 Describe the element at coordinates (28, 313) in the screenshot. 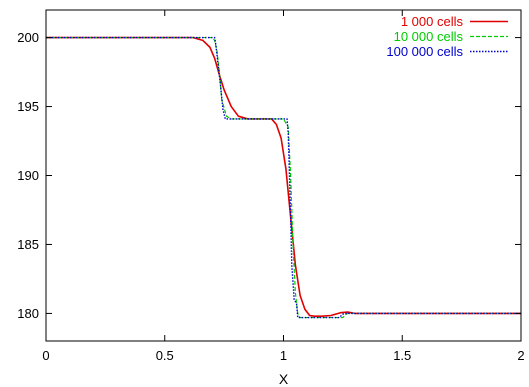

I see `y-tick-label: 180` at that location.